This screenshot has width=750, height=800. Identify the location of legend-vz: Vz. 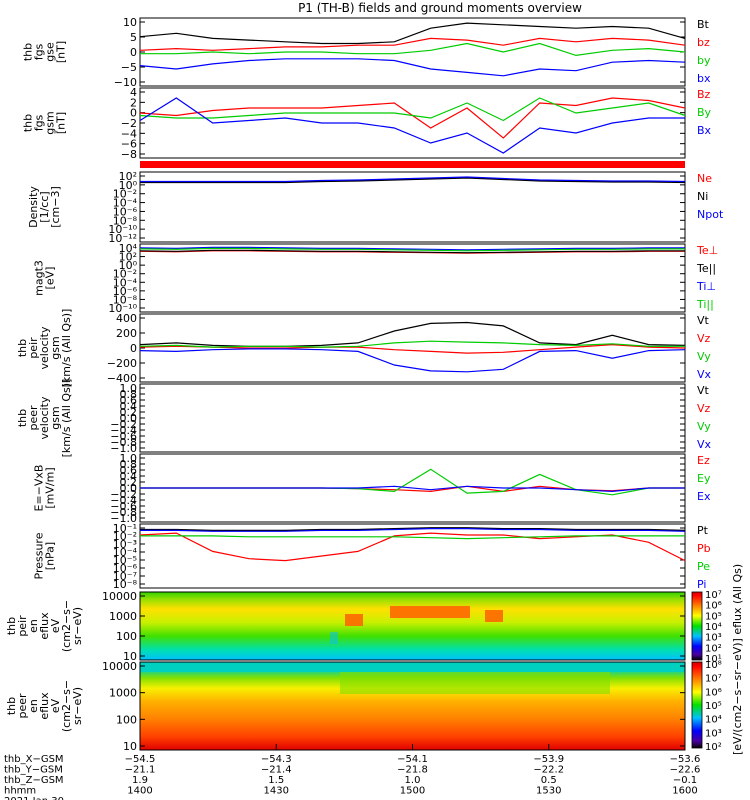
(704, 408).